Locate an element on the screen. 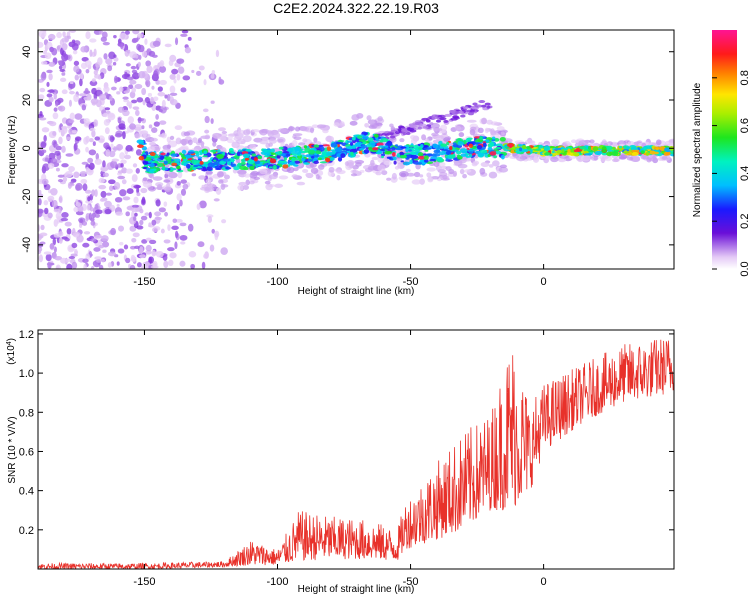  bottom-y-axis-label: SNR (10 * V/V) is located at coordinates (12, 449).